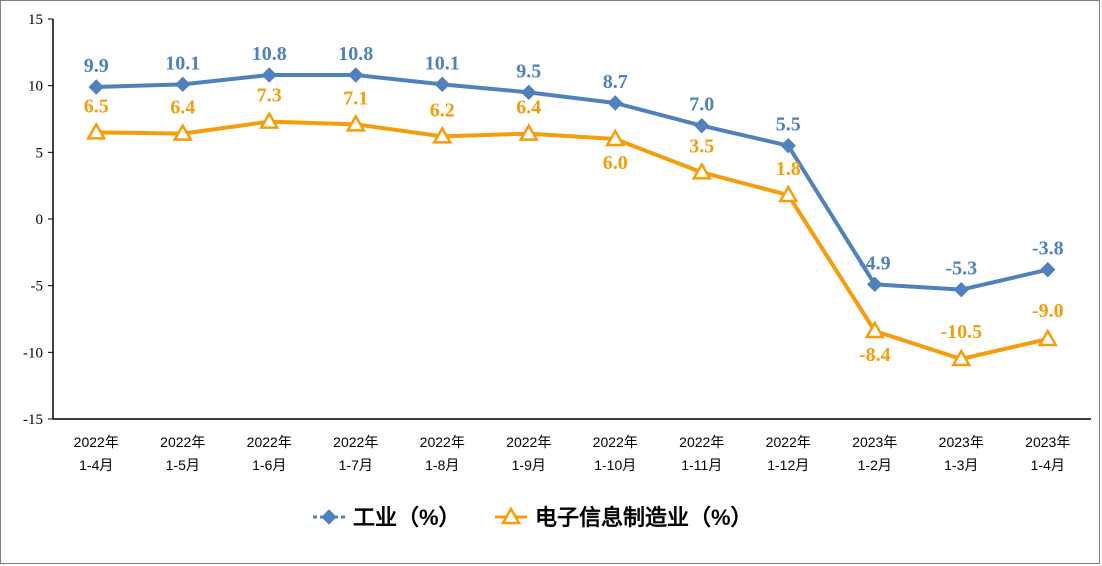  I want to click on y-tick-label: 10, so click(35, 87).